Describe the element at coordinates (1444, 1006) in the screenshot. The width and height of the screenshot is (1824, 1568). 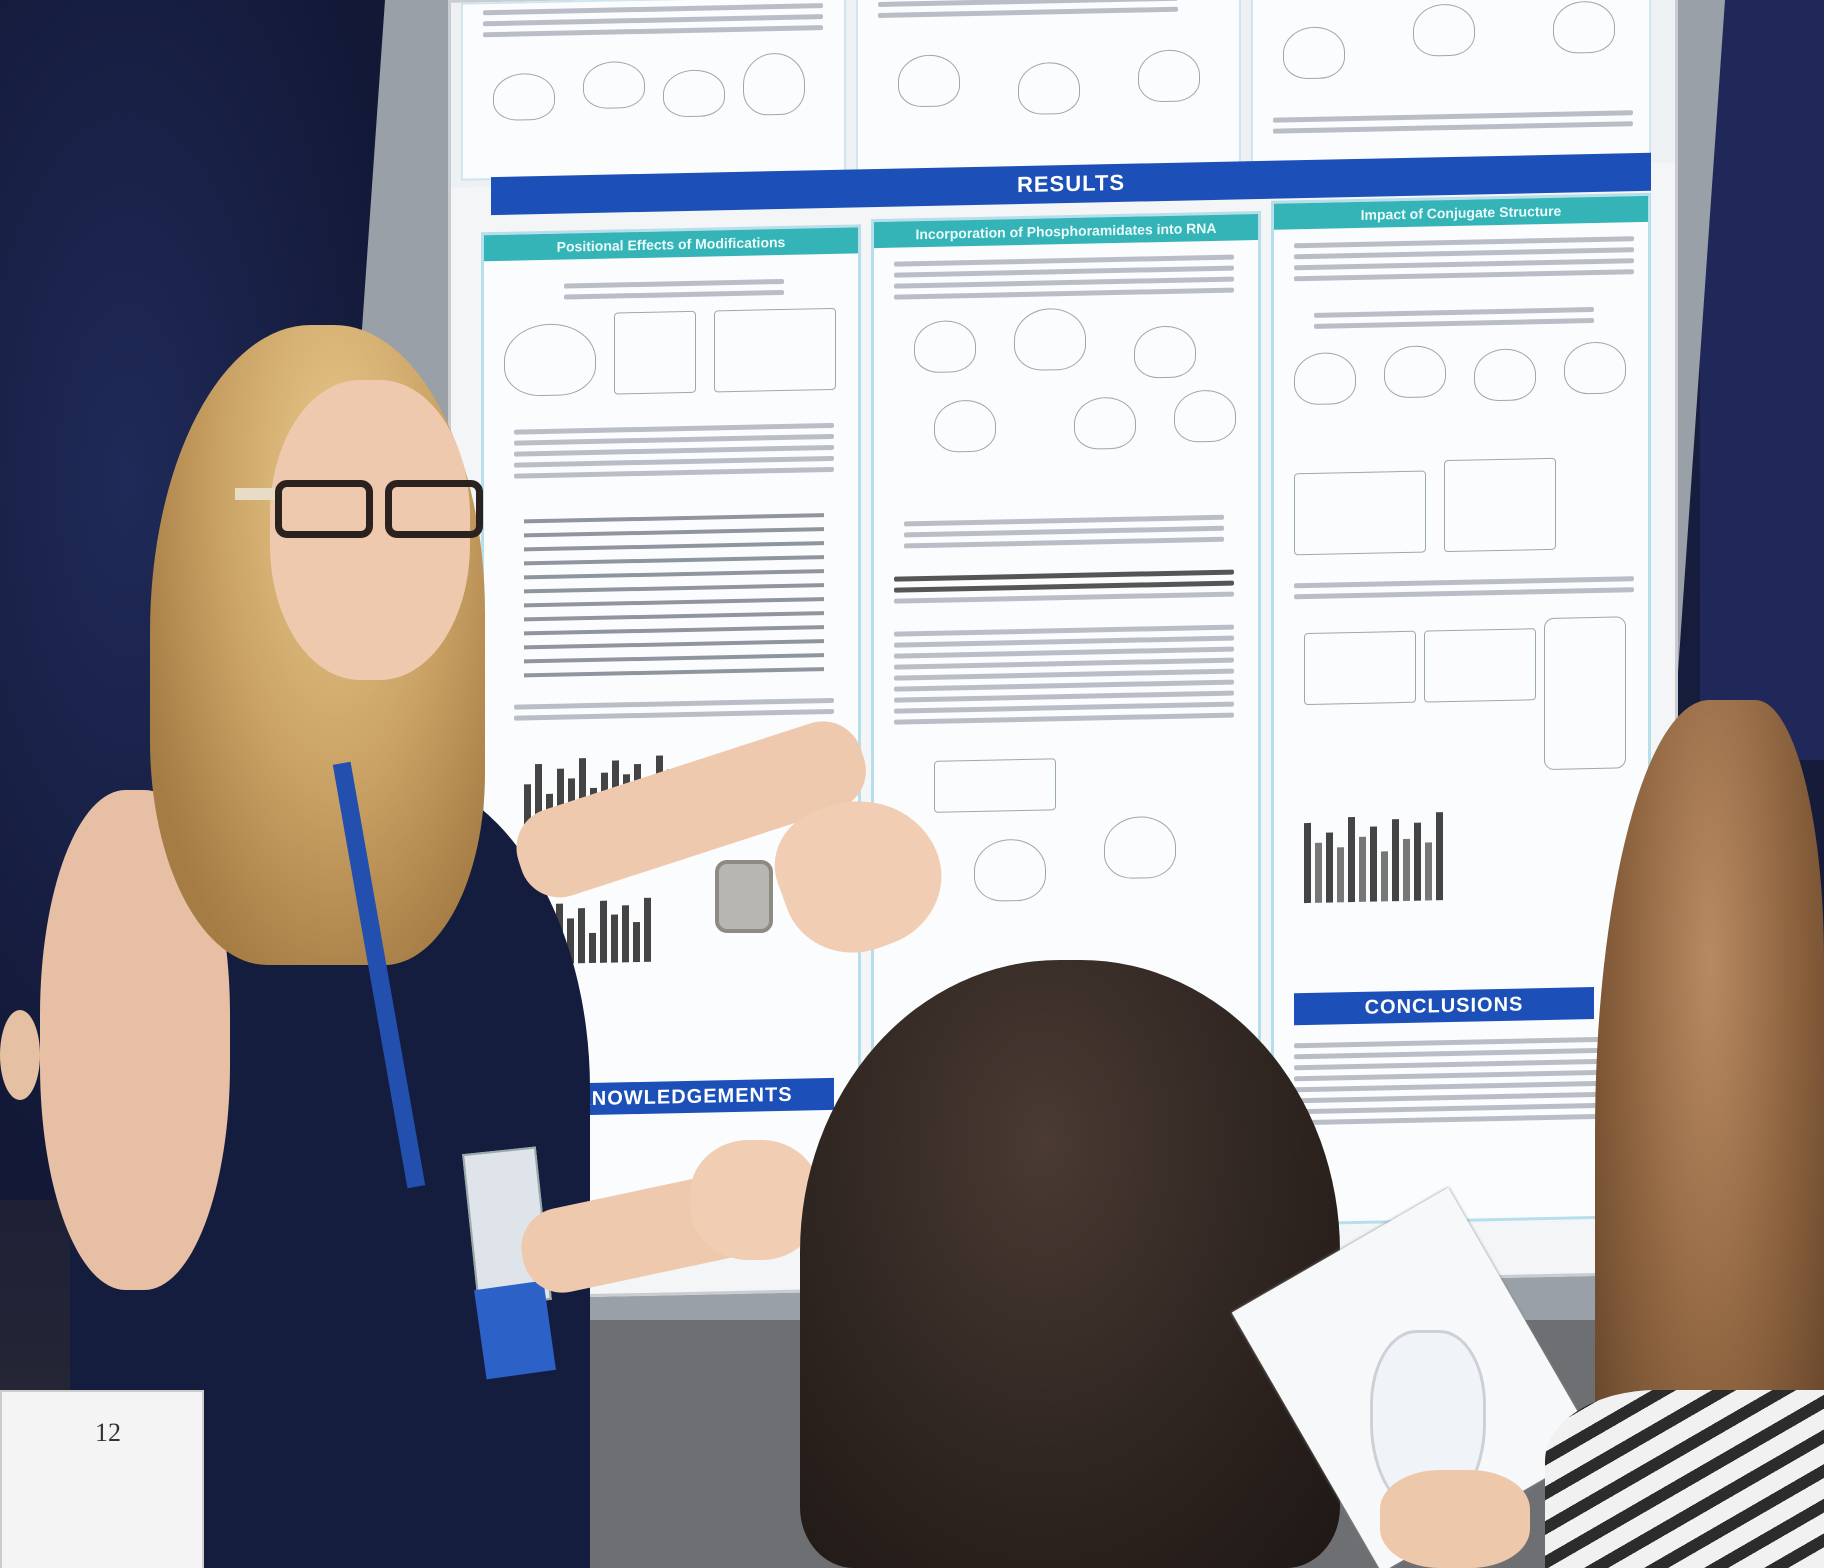
I see `conclusions-heading: CONCLUSIONS` at that location.